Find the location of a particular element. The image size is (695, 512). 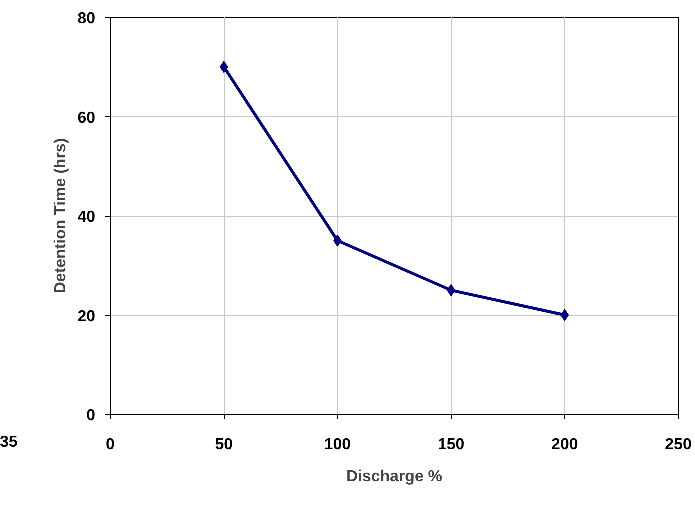

x-tick-label: 200 is located at coordinates (565, 445).